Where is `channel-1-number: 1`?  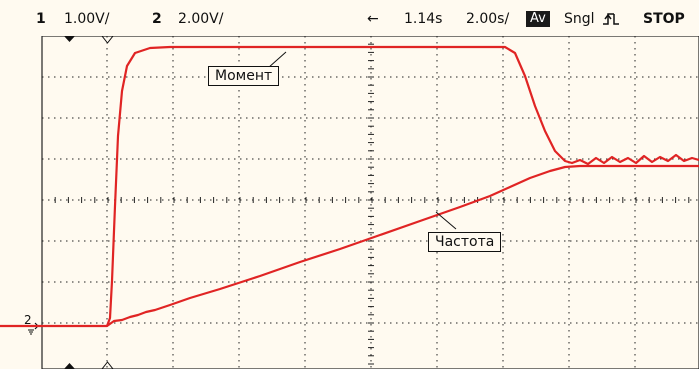 channel-1-number: 1 is located at coordinates (41, 19).